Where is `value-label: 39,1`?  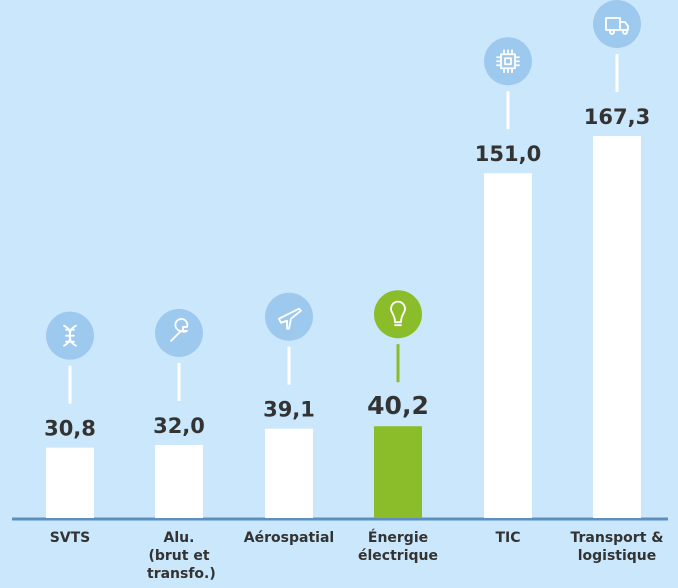
value-label: 39,1 is located at coordinates (289, 410).